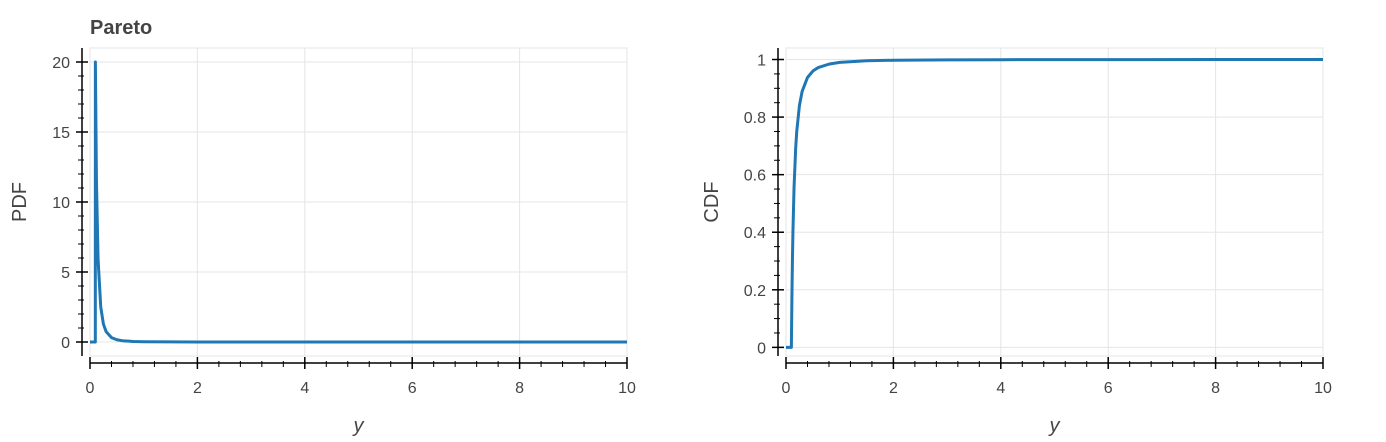  I want to click on y-axis-label: PDF, so click(20, 202).